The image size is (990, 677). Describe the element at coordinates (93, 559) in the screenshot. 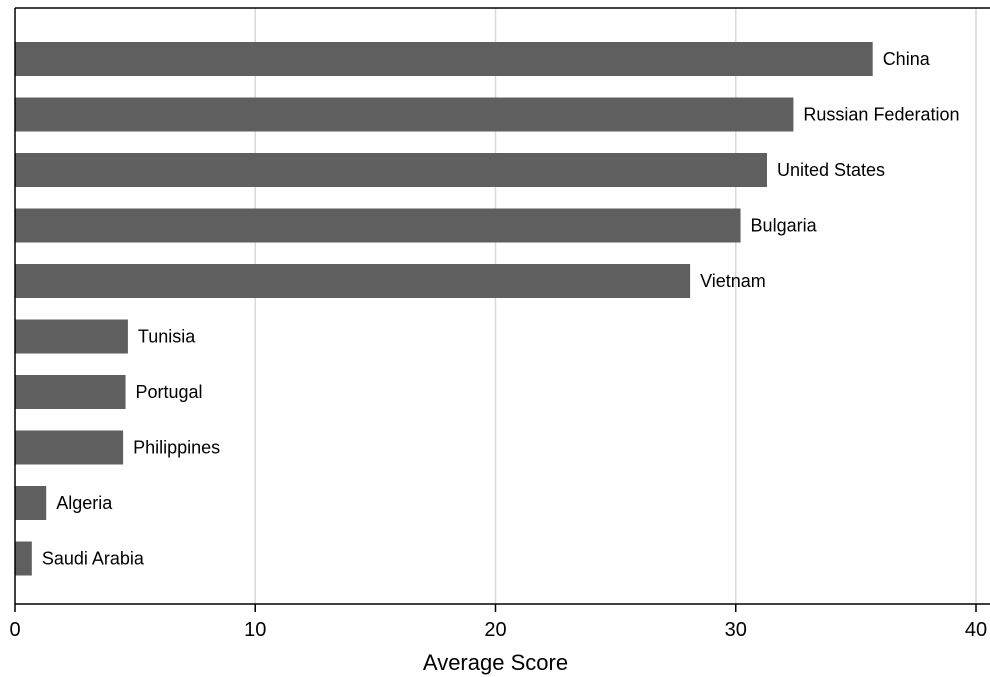

I see `bar-label-saudi-arabia: Saudi Arabia` at that location.